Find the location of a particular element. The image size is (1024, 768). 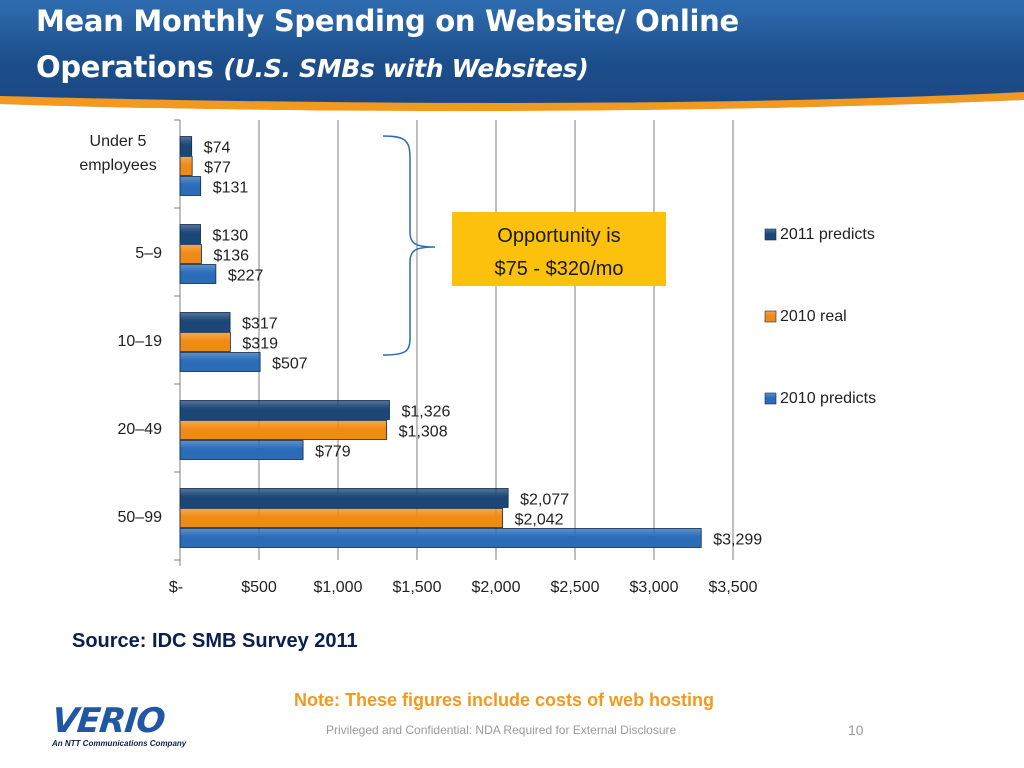

page-subtitle: (U.S. SMBs with Websites) is located at coordinates (406, 68).